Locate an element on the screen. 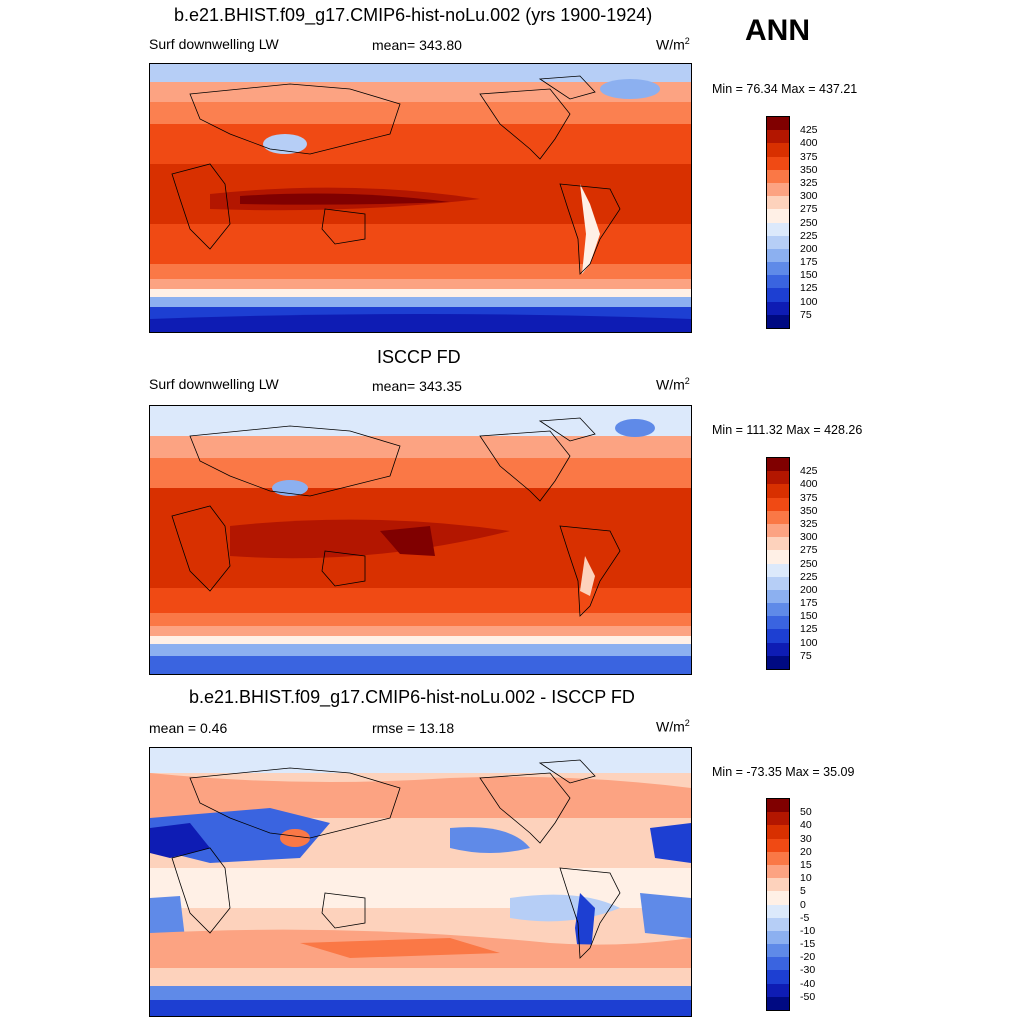  rmse-label: rmse = 13.18 is located at coordinates (413, 728).